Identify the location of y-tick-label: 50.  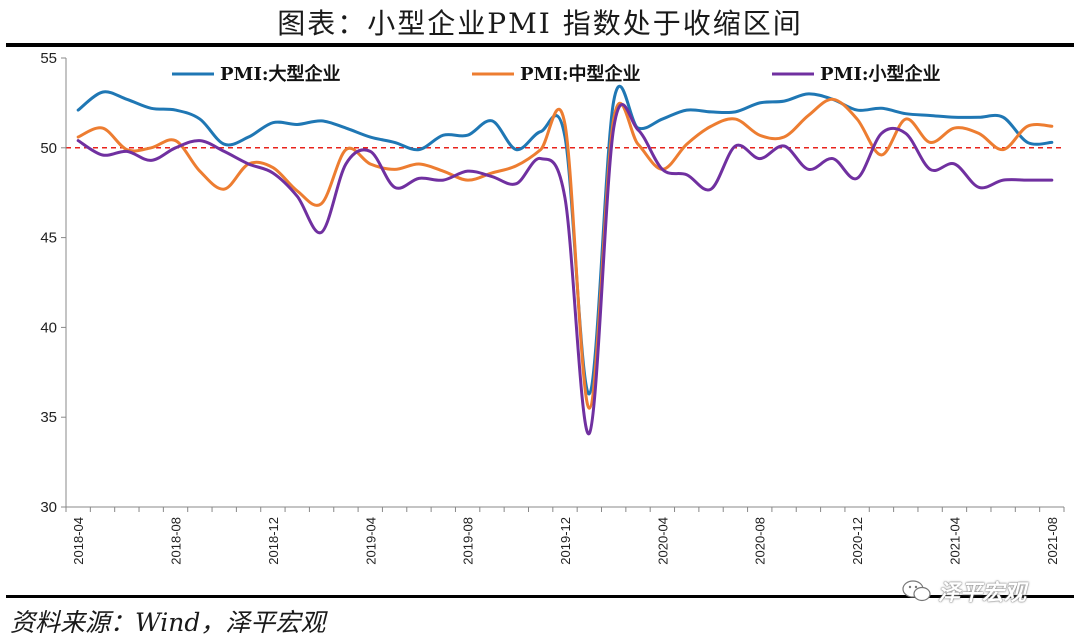
(48, 148).